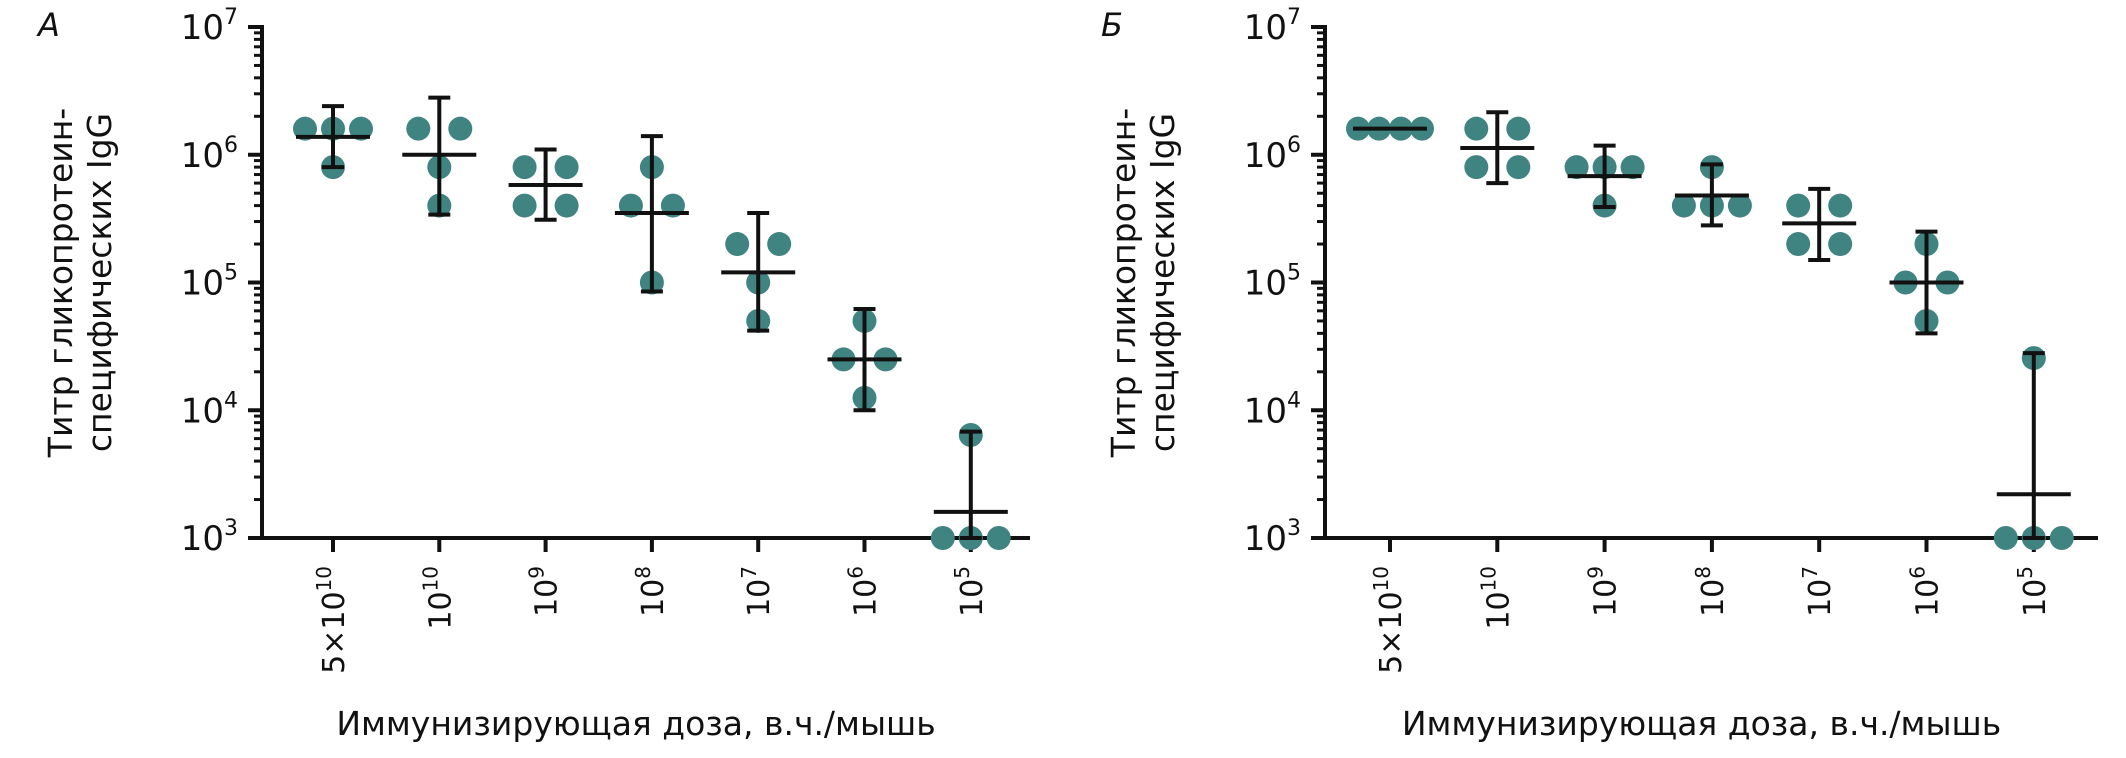 Image resolution: width=2126 pixels, height=758 pixels. Describe the element at coordinates (1112, 25) in the screenshot. I see `panel-letter: Б` at that location.